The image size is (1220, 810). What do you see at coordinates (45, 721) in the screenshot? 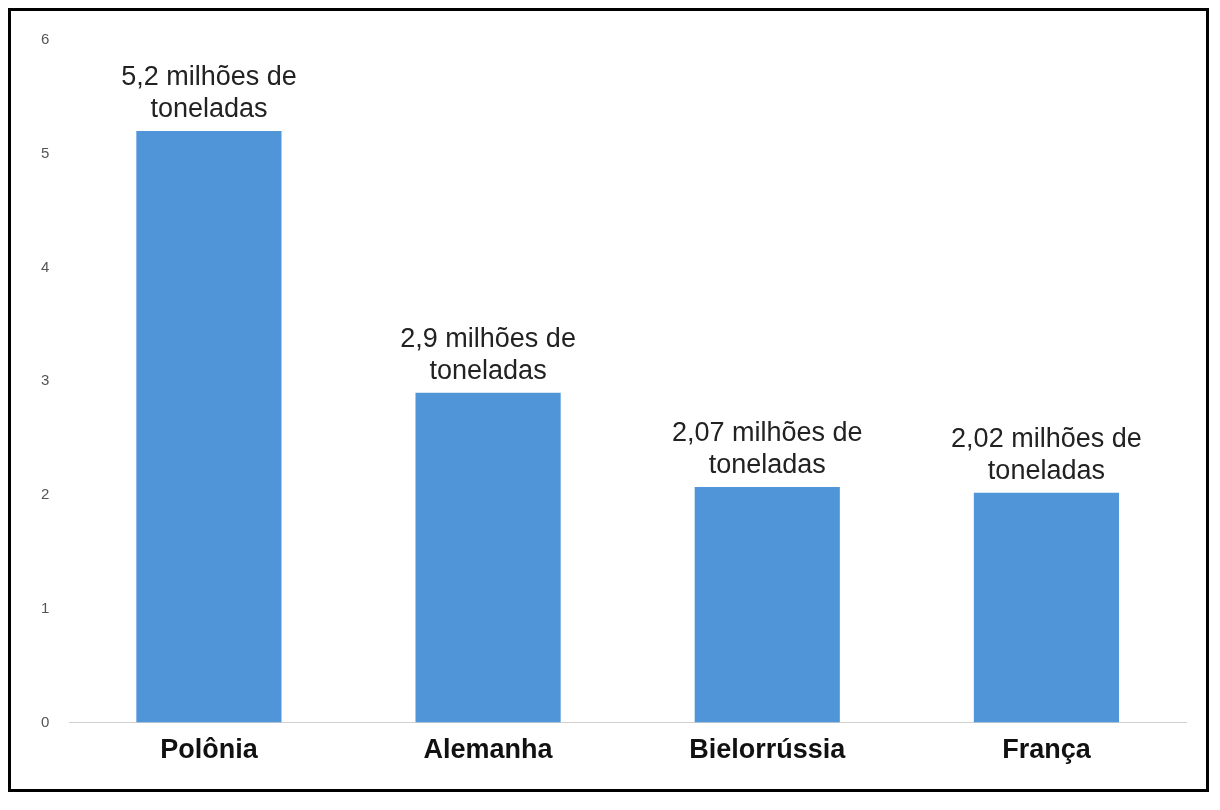
I see `y-tick-label: 0` at bounding box center [45, 721].